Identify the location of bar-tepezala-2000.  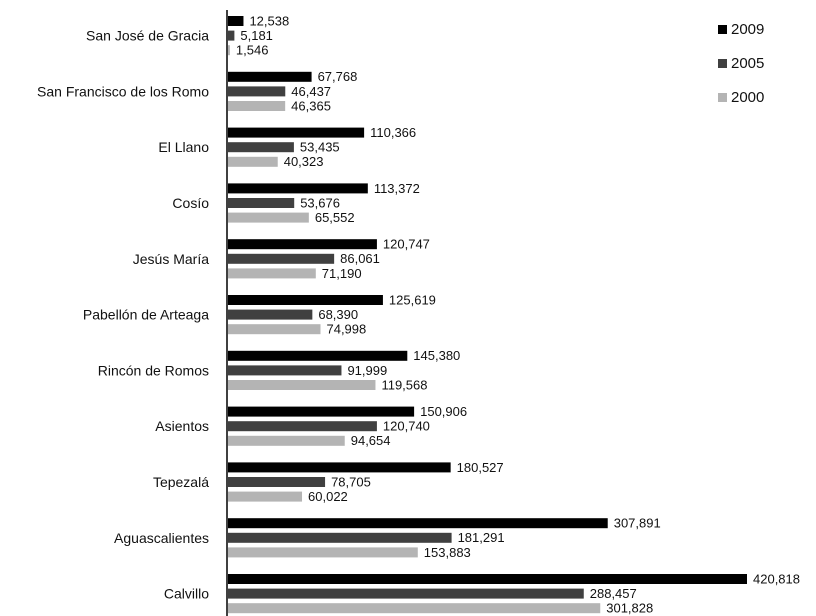
(265, 496).